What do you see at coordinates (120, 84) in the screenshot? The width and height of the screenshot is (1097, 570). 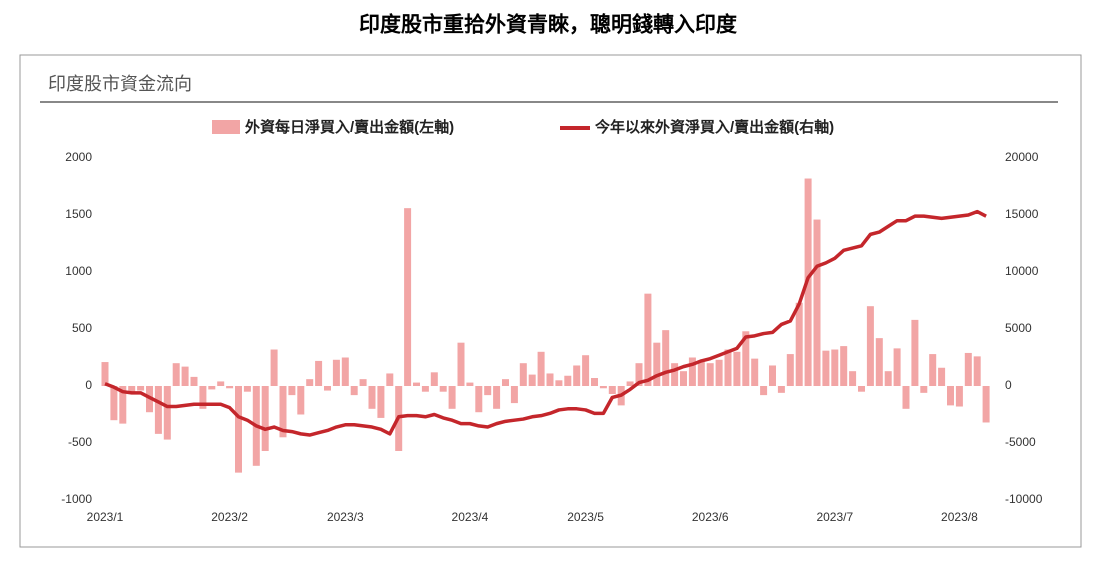 I see `chart-title: 印度股市資金流向` at bounding box center [120, 84].